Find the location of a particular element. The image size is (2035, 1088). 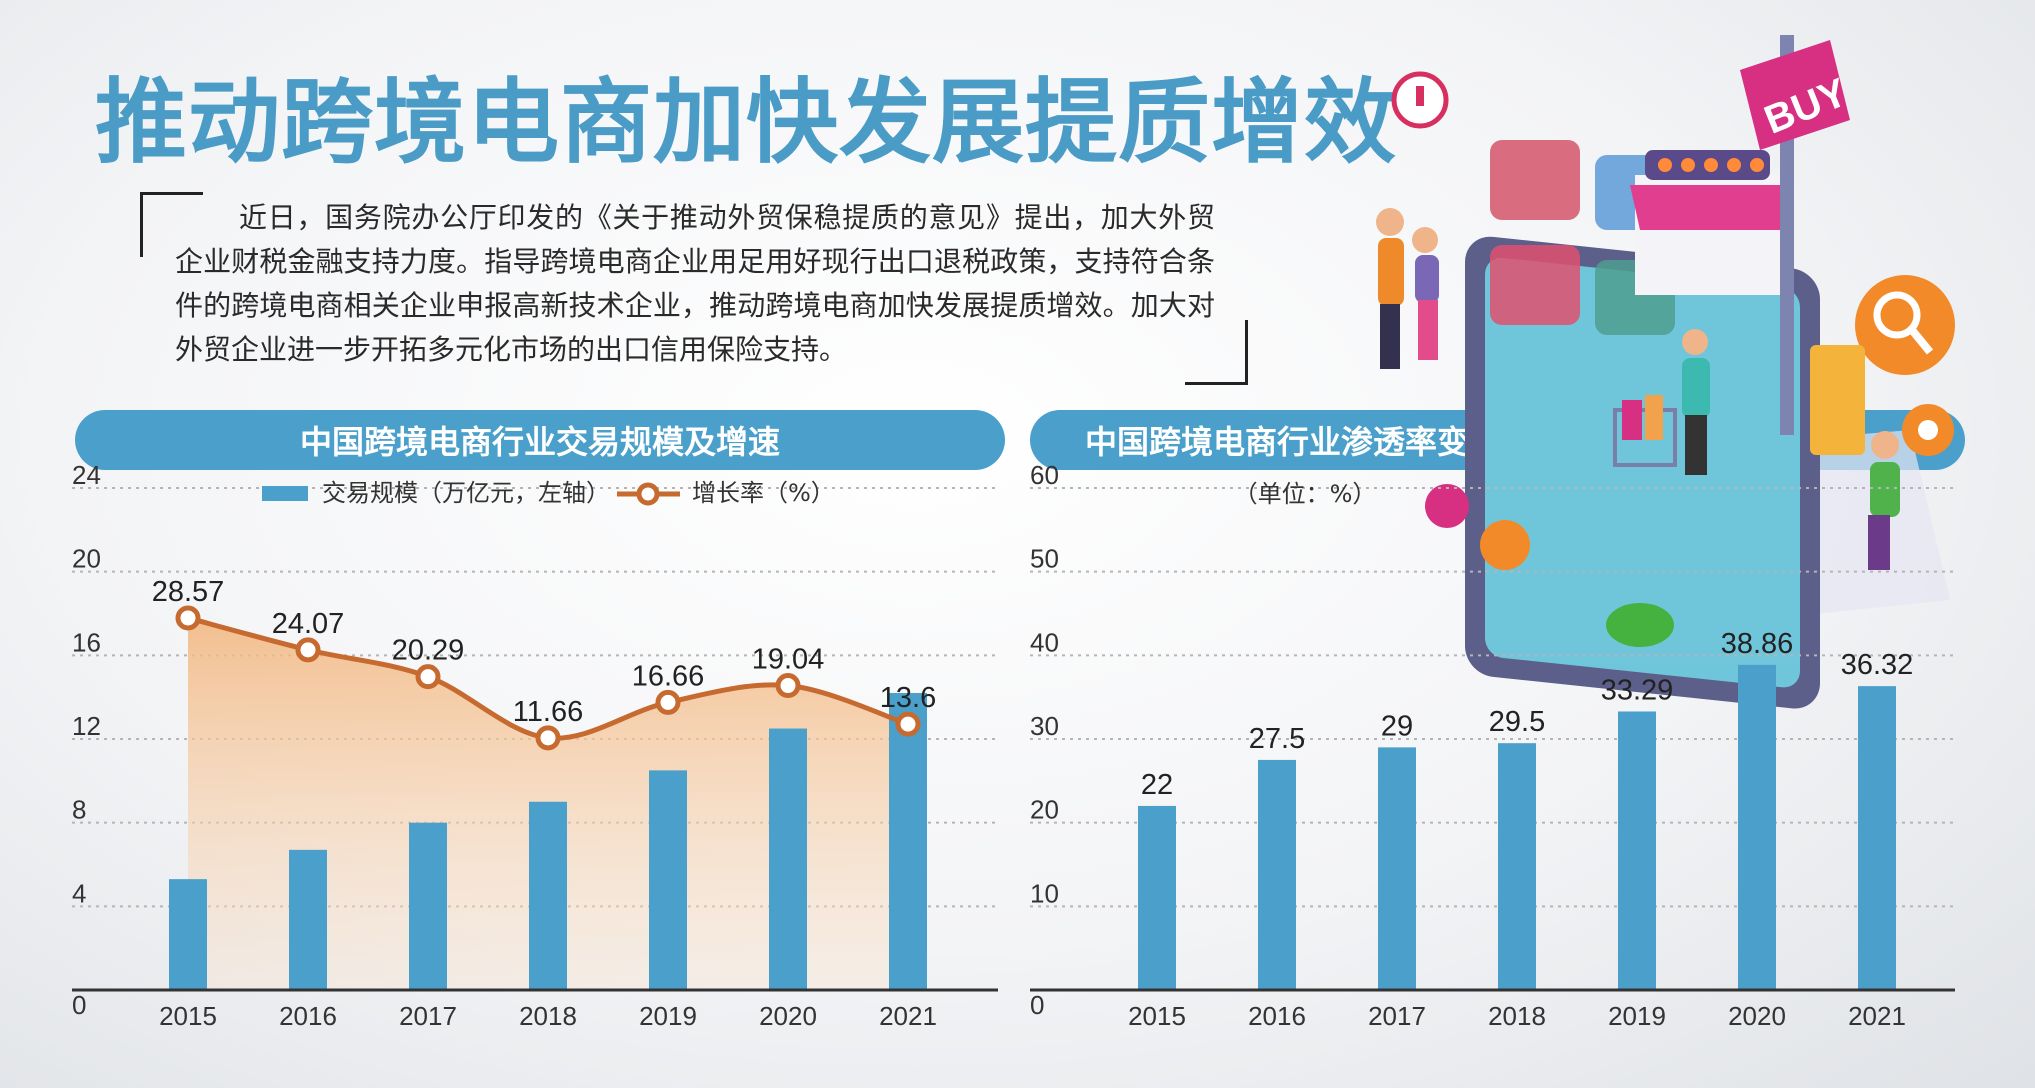

growth-data-label: 16.66 is located at coordinates (668, 676).